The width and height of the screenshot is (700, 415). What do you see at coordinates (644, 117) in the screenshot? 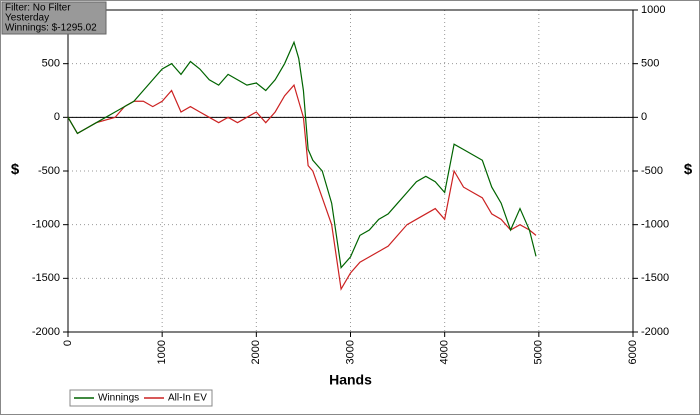
I see `y2-tick-label: 0` at bounding box center [644, 117].